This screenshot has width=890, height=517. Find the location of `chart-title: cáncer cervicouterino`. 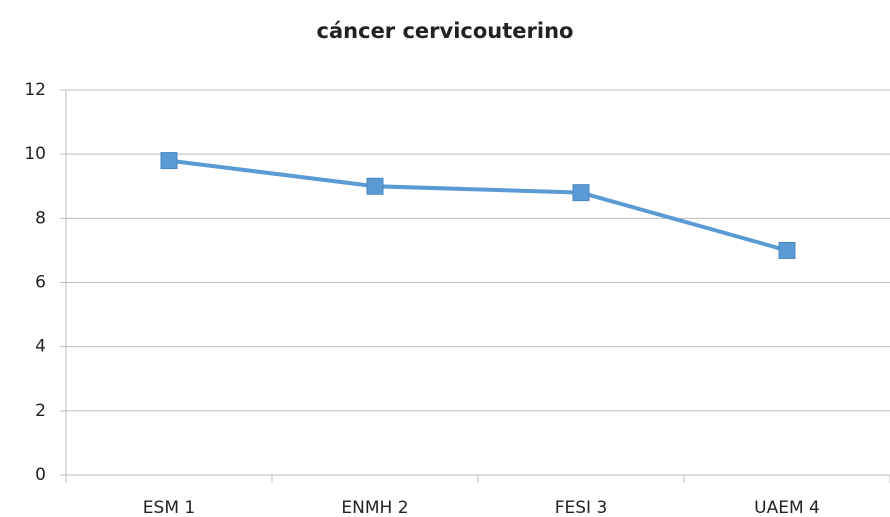

chart-title: cáncer cervicouterino is located at coordinates (445, 31).